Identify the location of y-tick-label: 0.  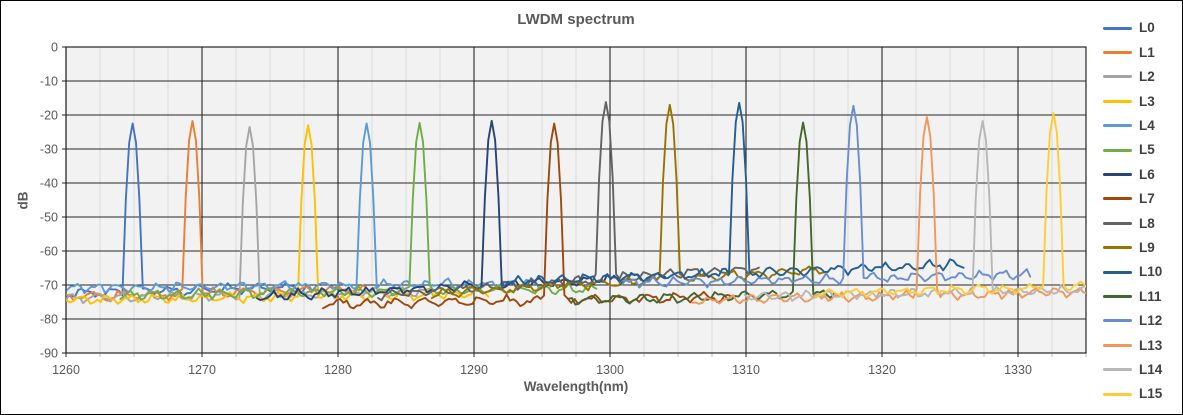
(54, 48).